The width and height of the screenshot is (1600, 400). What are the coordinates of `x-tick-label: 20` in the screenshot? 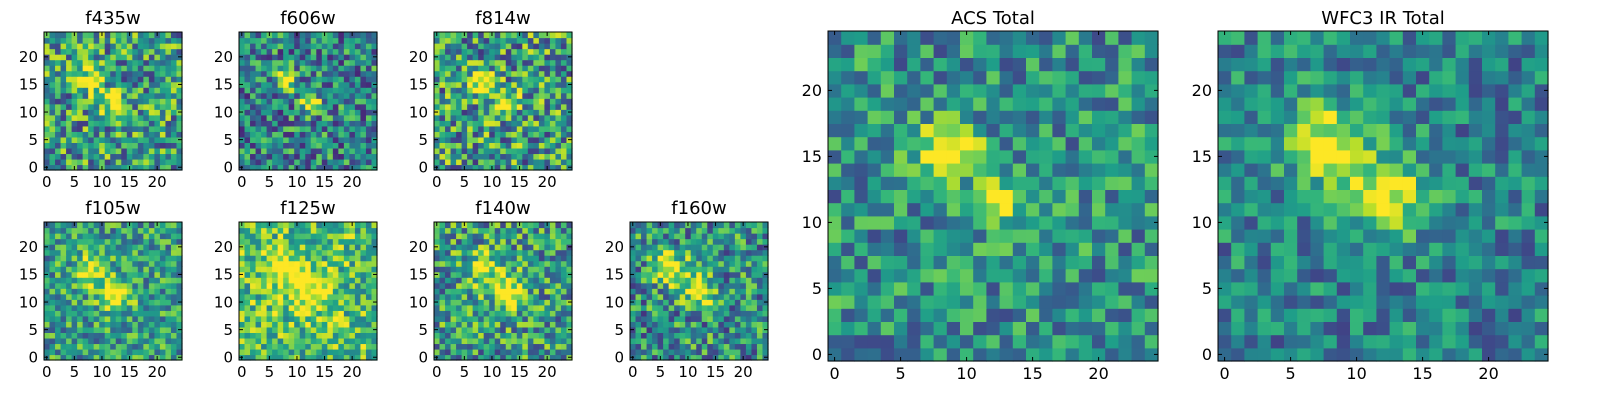 It's located at (547, 372).